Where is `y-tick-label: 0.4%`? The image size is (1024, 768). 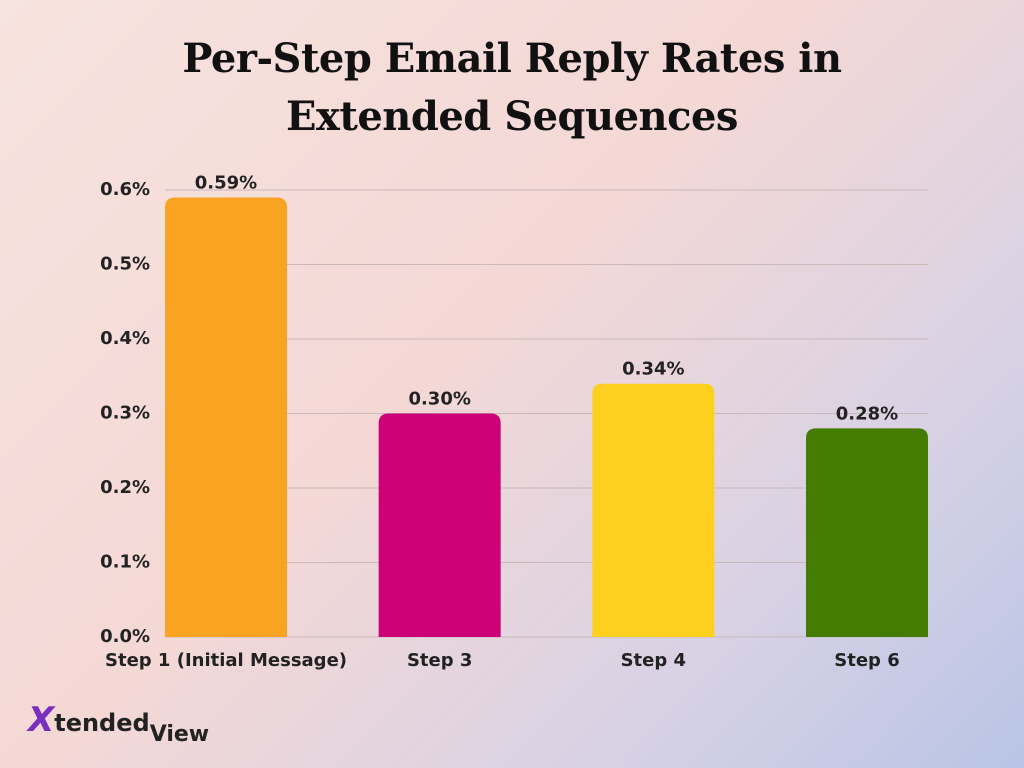 y-tick-label: 0.4% is located at coordinates (125, 338).